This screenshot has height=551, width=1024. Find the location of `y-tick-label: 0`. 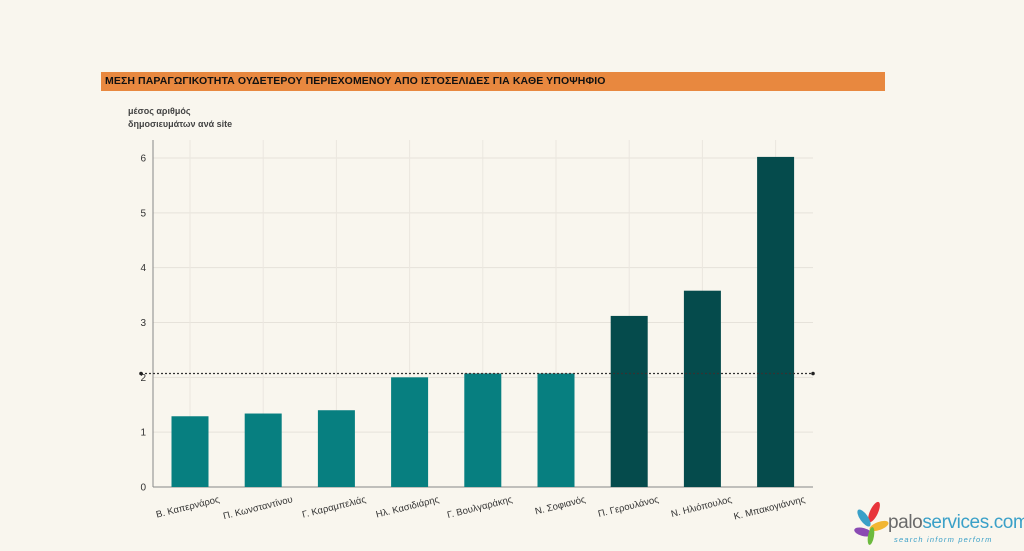

y-tick-label: 0 is located at coordinates (143, 488).